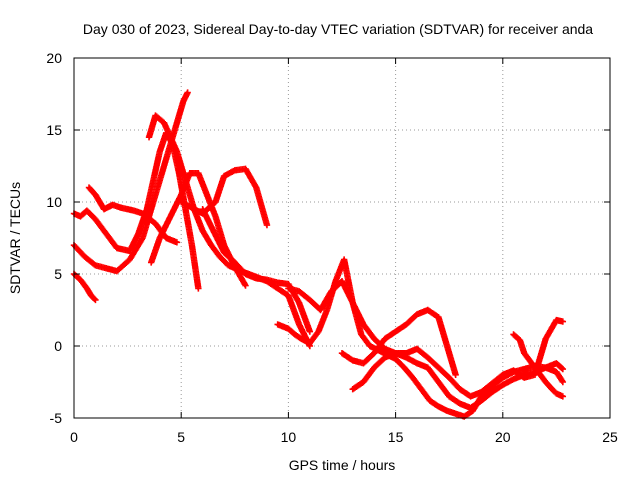 This screenshot has width=640, height=480. Describe the element at coordinates (398, 342) in the screenshot. I see `series-sat-k` at that location.